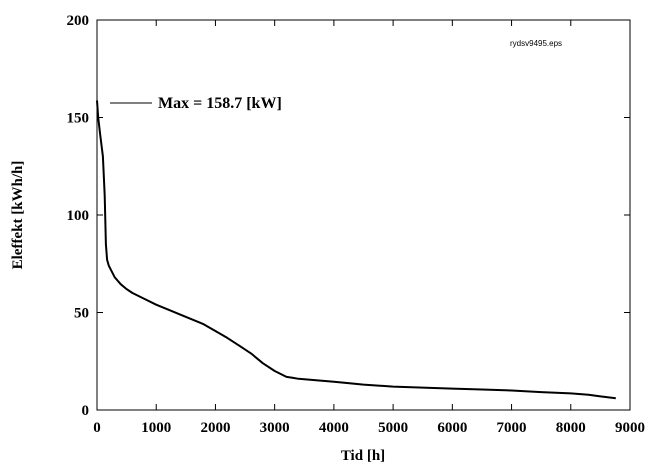 This screenshot has height=464, width=664. What do you see at coordinates (512, 428) in the screenshot?
I see `x-tick-label: 7000` at bounding box center [512, 428].